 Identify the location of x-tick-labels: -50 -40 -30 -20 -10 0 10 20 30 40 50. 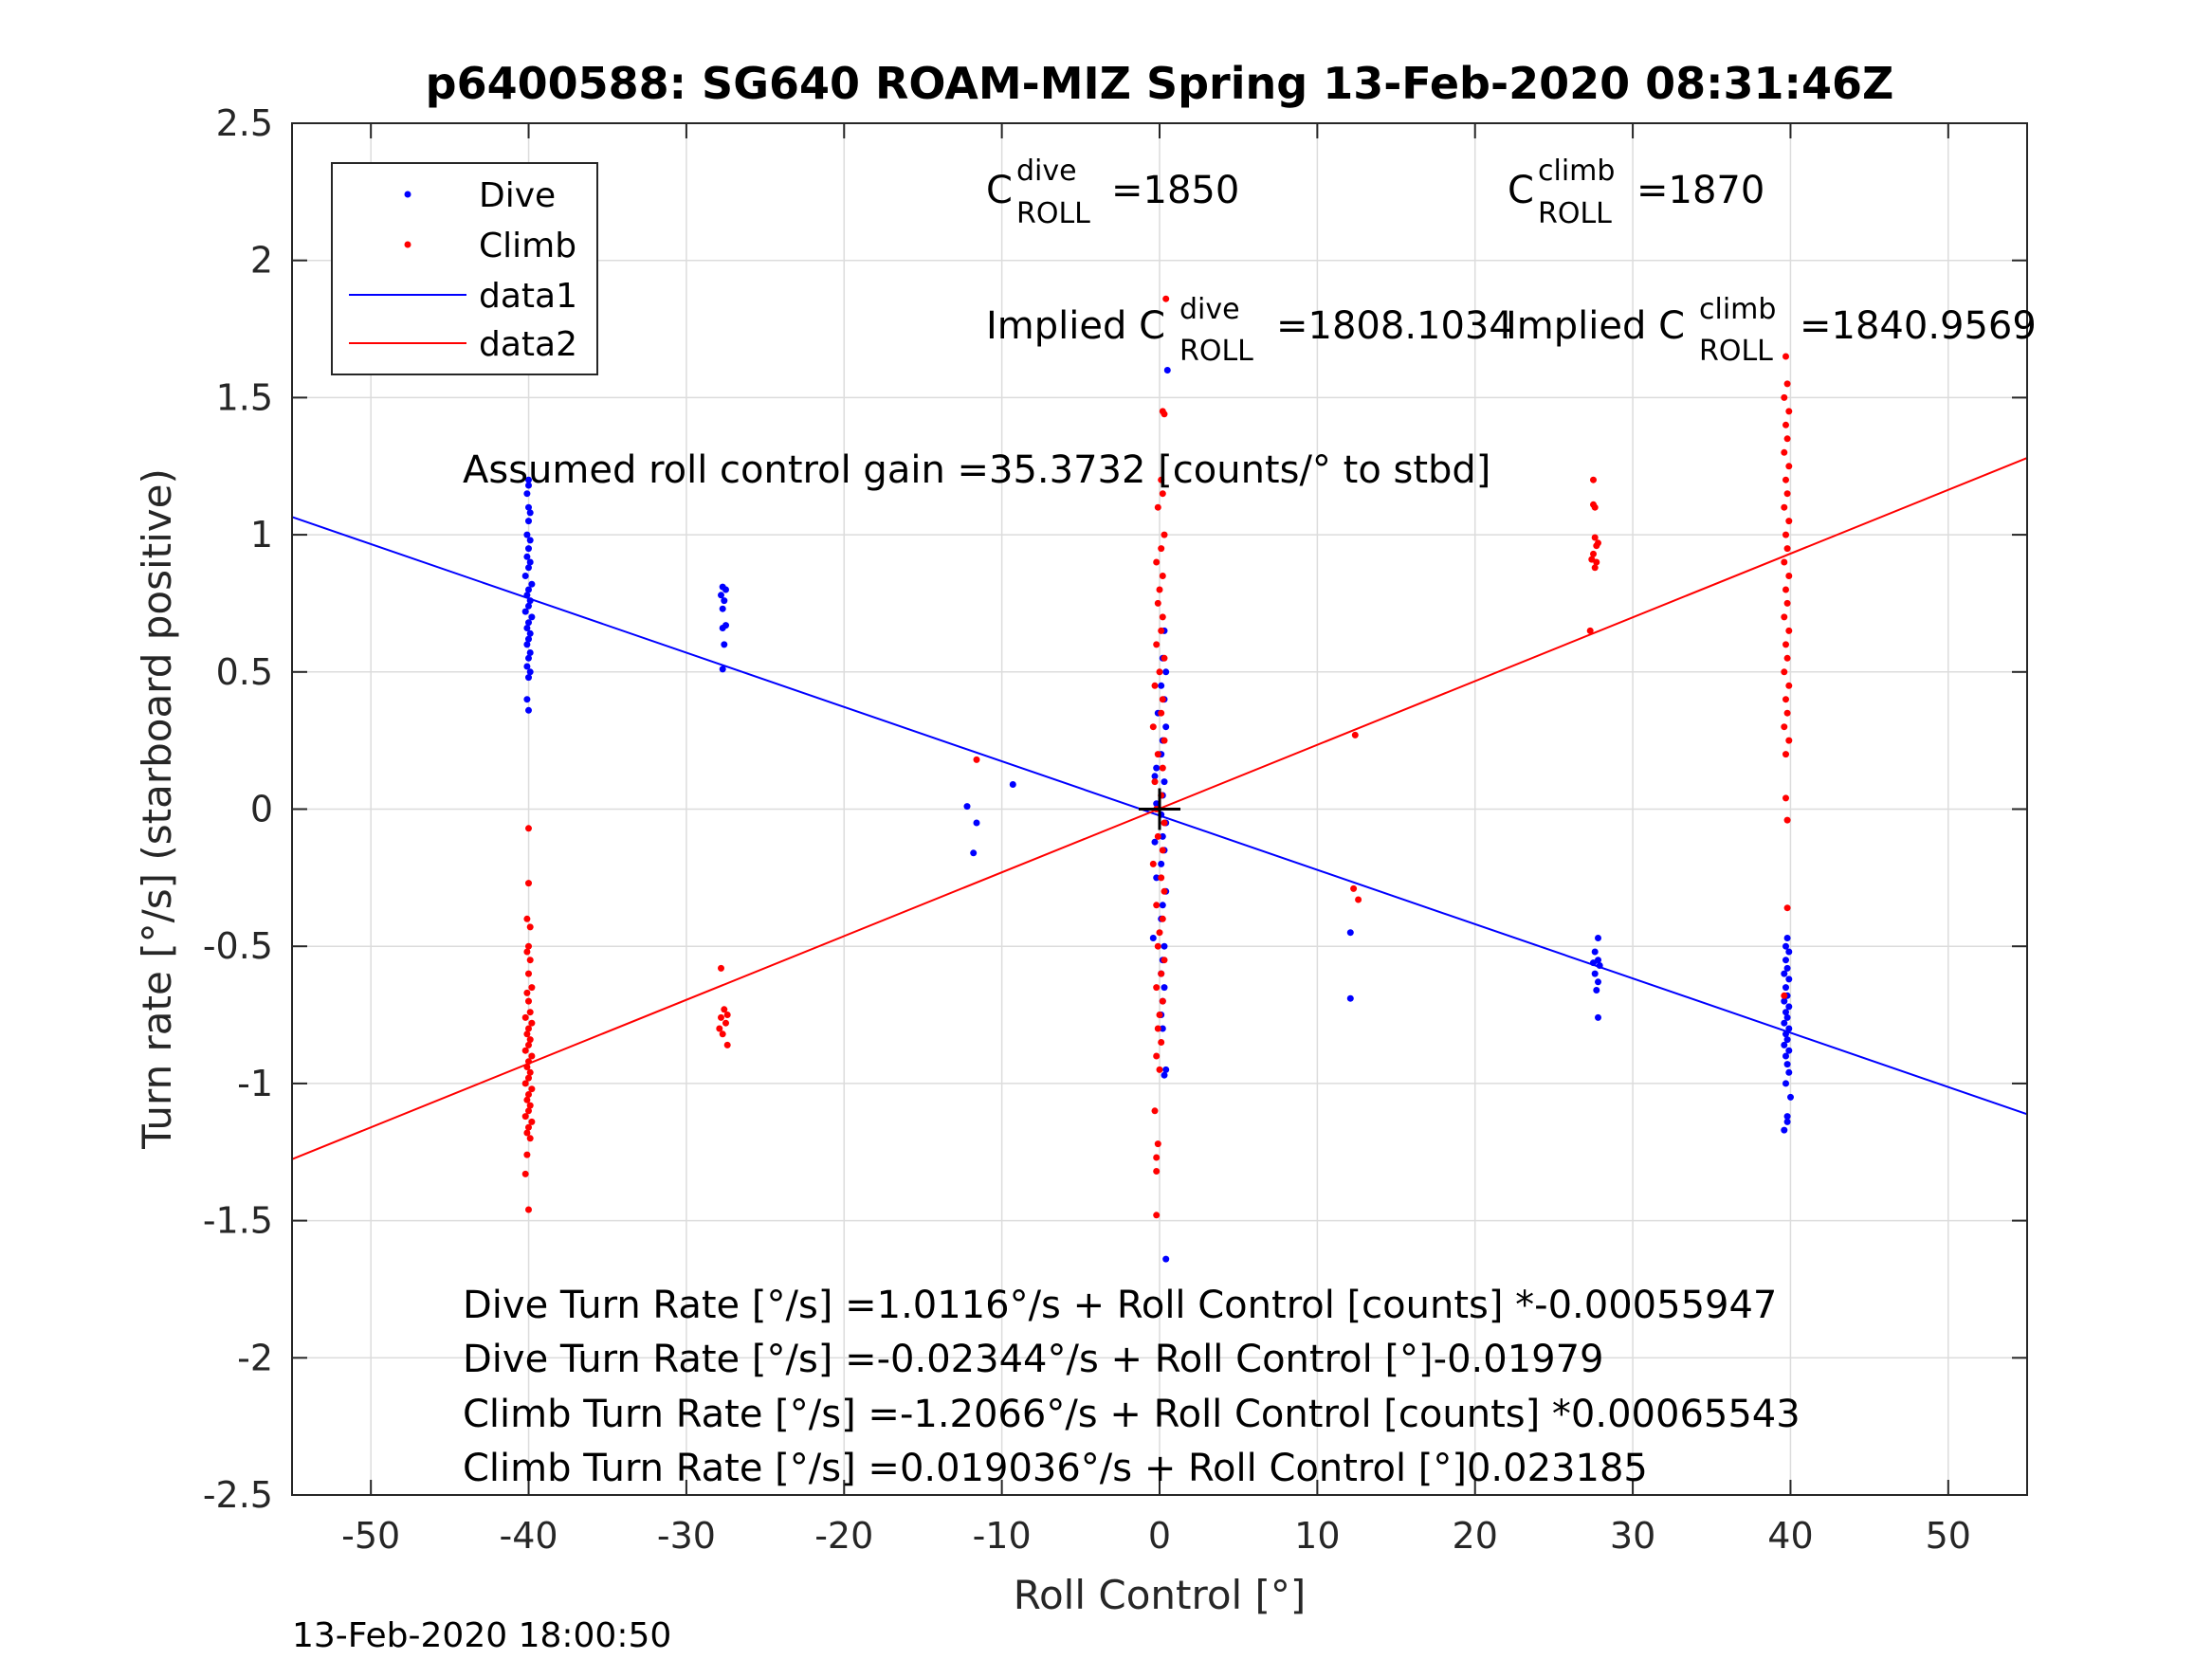
(1156, 1536).